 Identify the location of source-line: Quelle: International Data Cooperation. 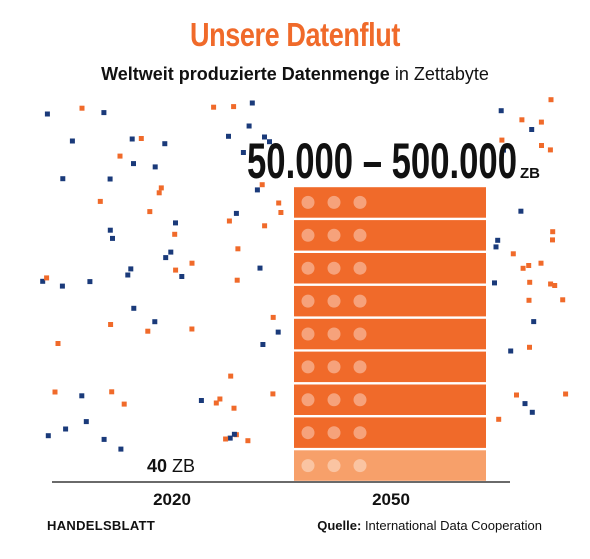
(429, 525).